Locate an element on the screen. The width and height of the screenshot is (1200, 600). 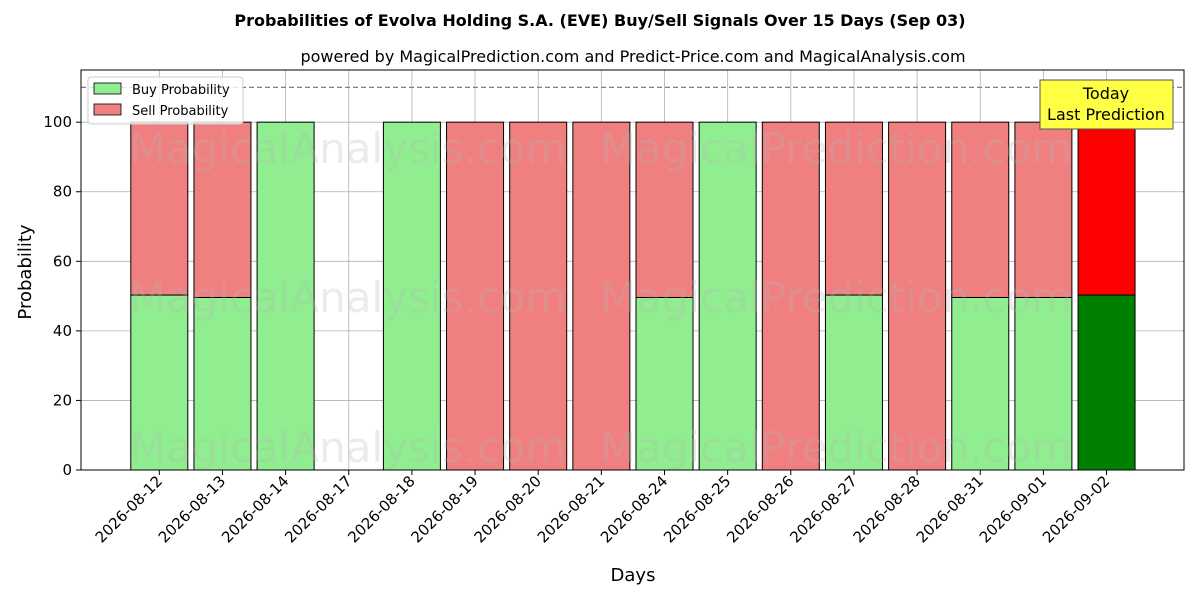
y-axis-label: Probability is located at coordinates (25, 271).